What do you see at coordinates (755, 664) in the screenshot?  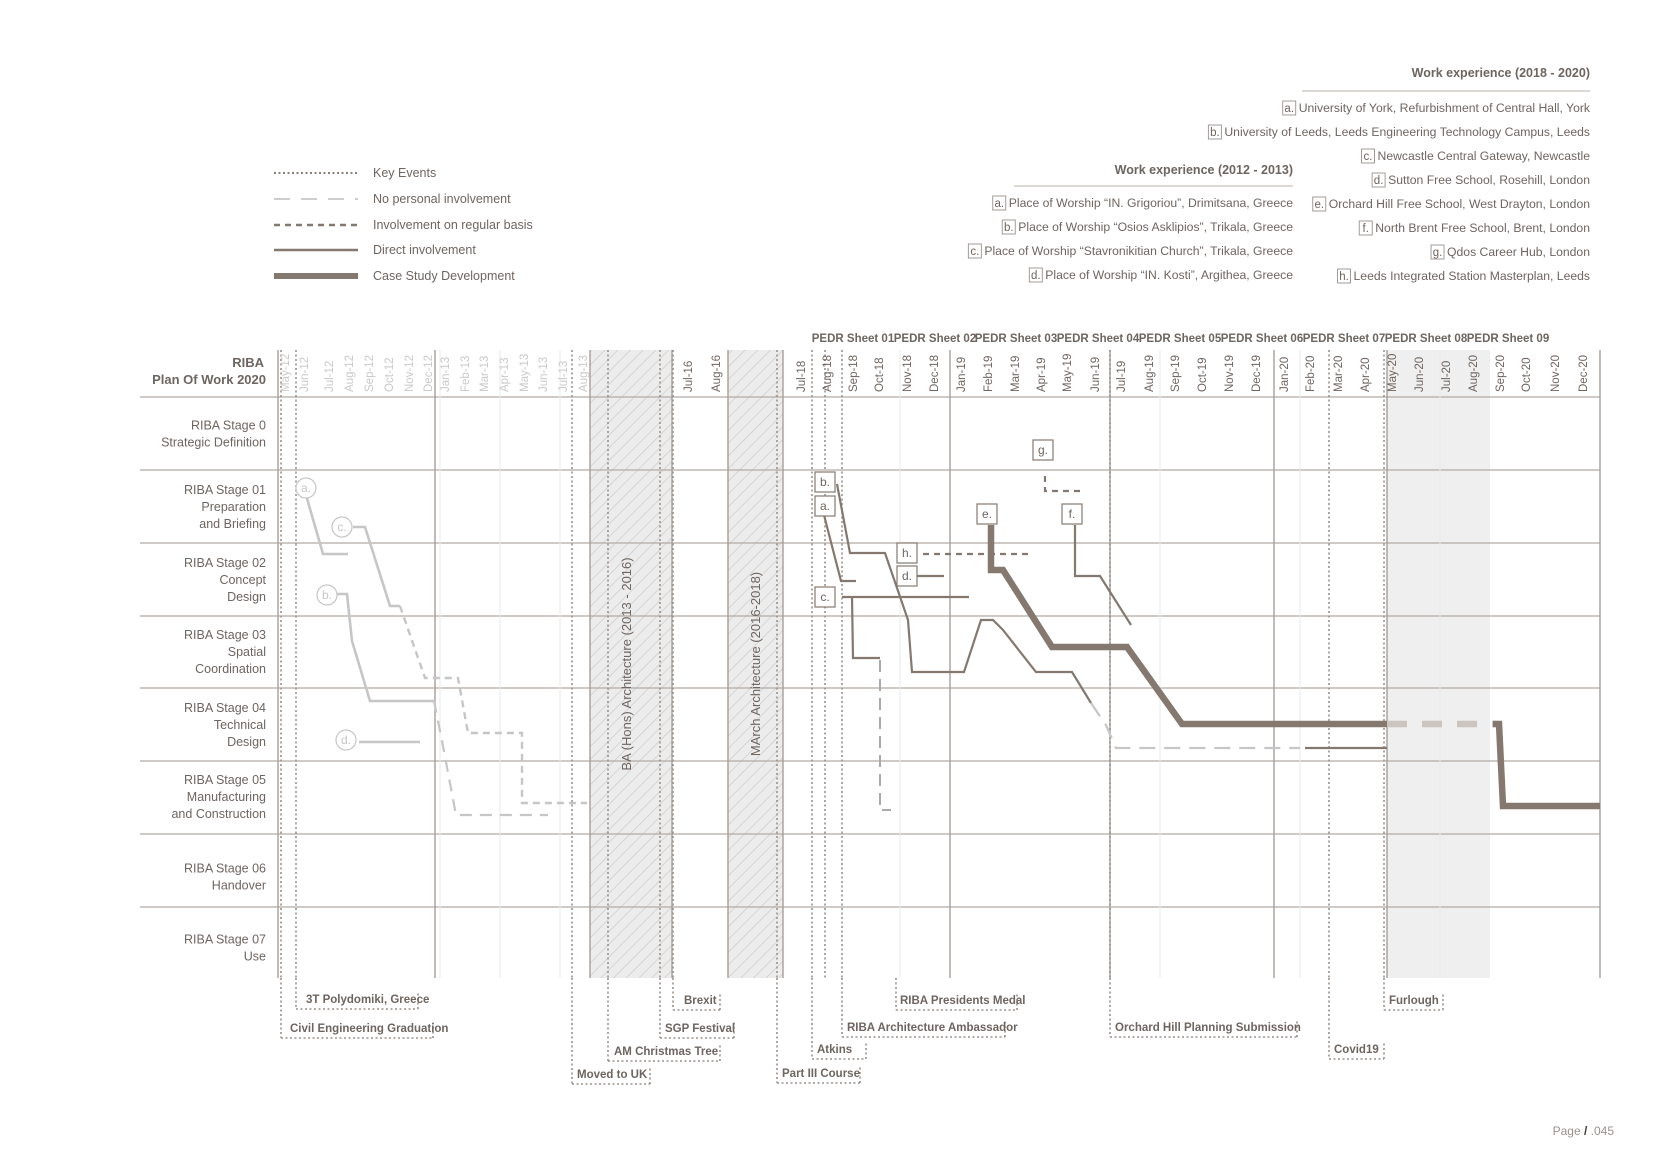 I see `march-architecture-bar` at bounding box center [755, 664].